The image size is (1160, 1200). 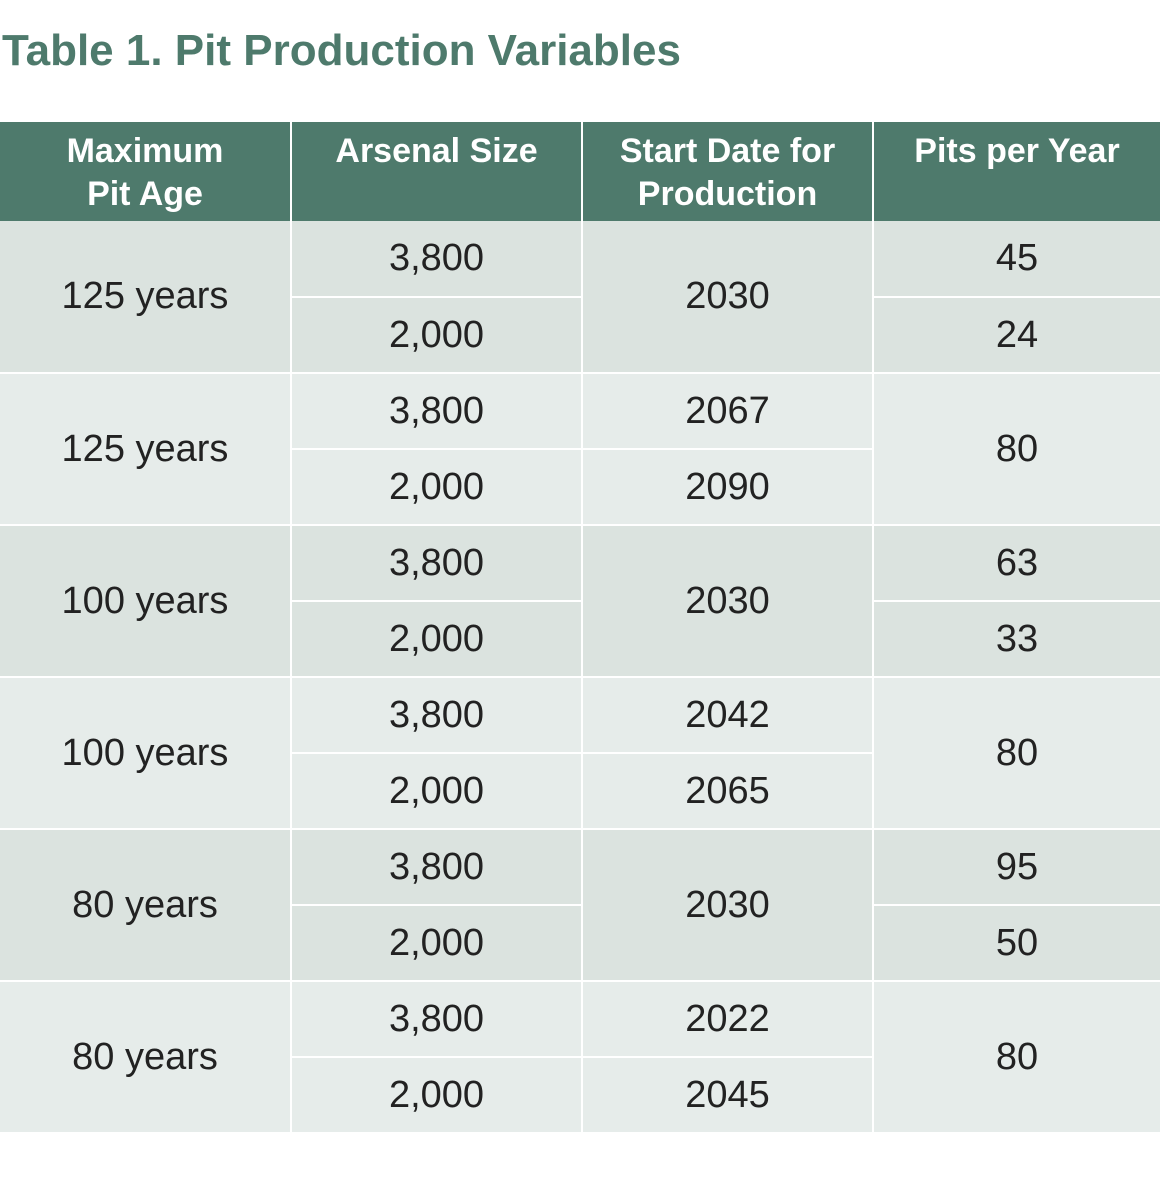 What do you see at coordinates (1016, 563) in the screenshot?
I see `pits-per-year-cell: 63` at bounding box center [1016, 563].